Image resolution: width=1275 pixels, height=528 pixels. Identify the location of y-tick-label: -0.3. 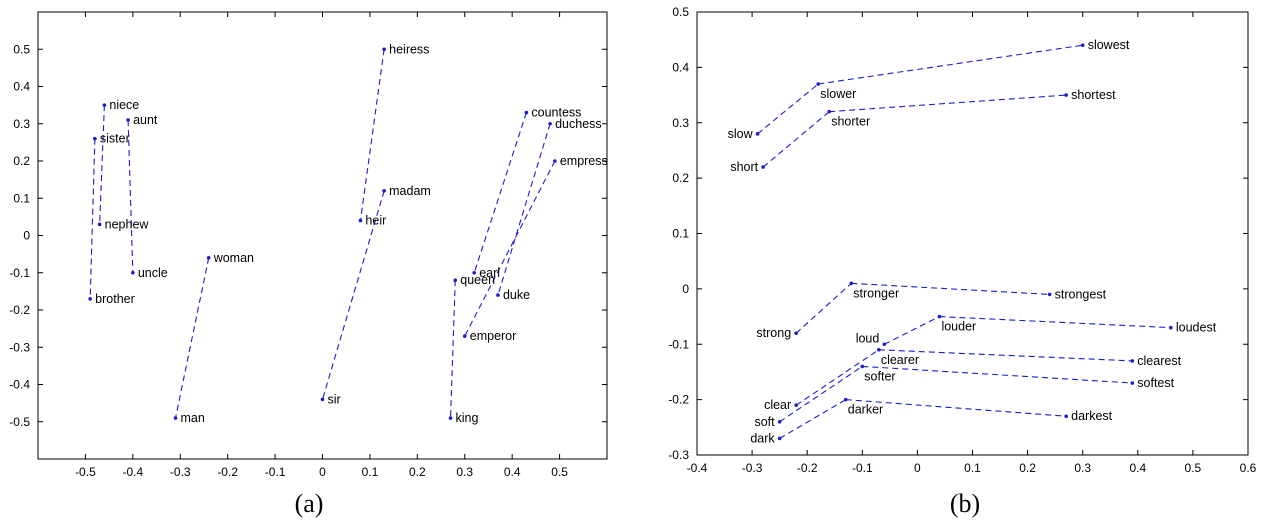
(19, 347).